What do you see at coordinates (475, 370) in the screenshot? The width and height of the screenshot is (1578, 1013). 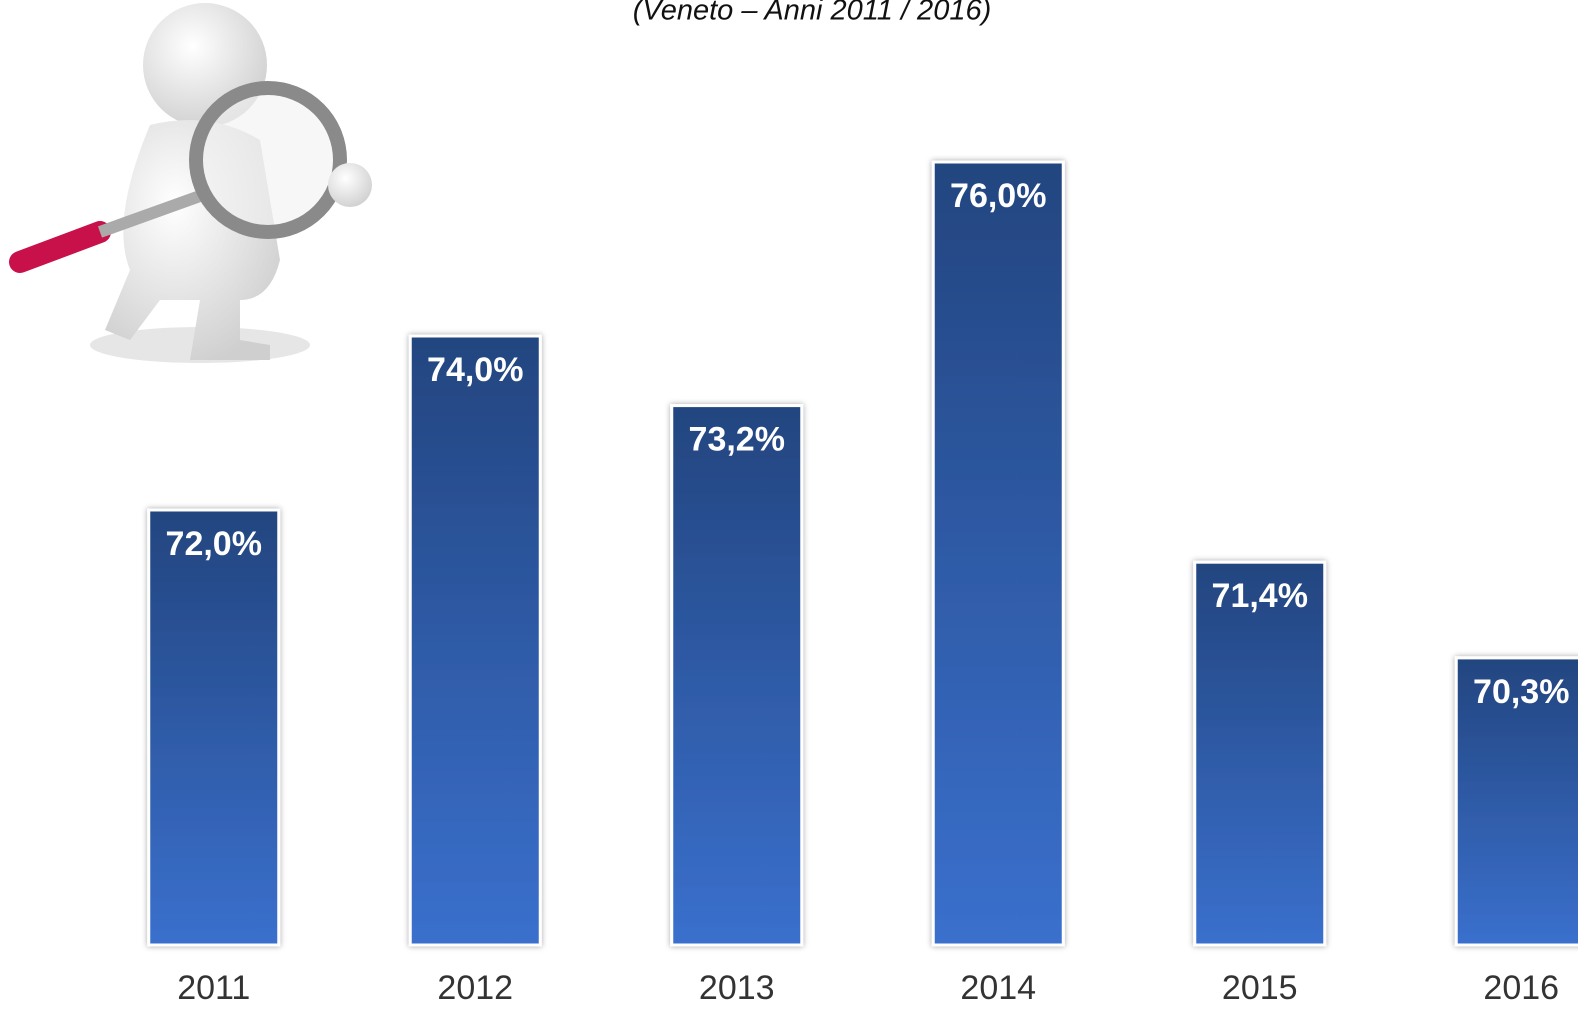 I see `value-label: 74,0%` at bounding box center [475, 370].